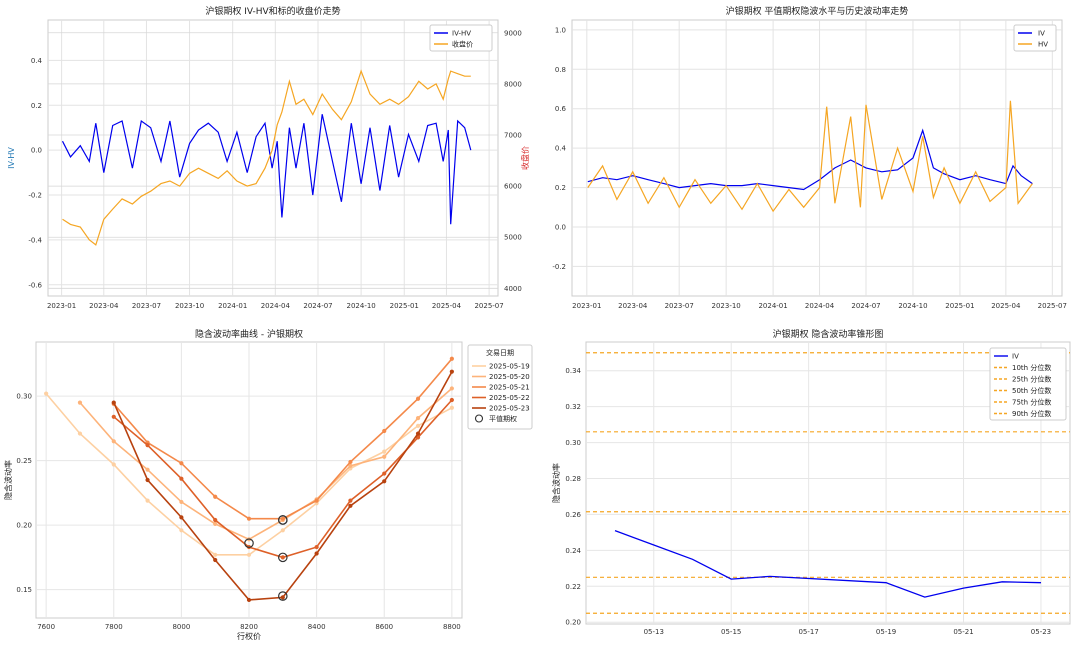 This screenshot has width=1080, height=646. I want to click on legend-label: 2025-05-20, so click(509, 377).